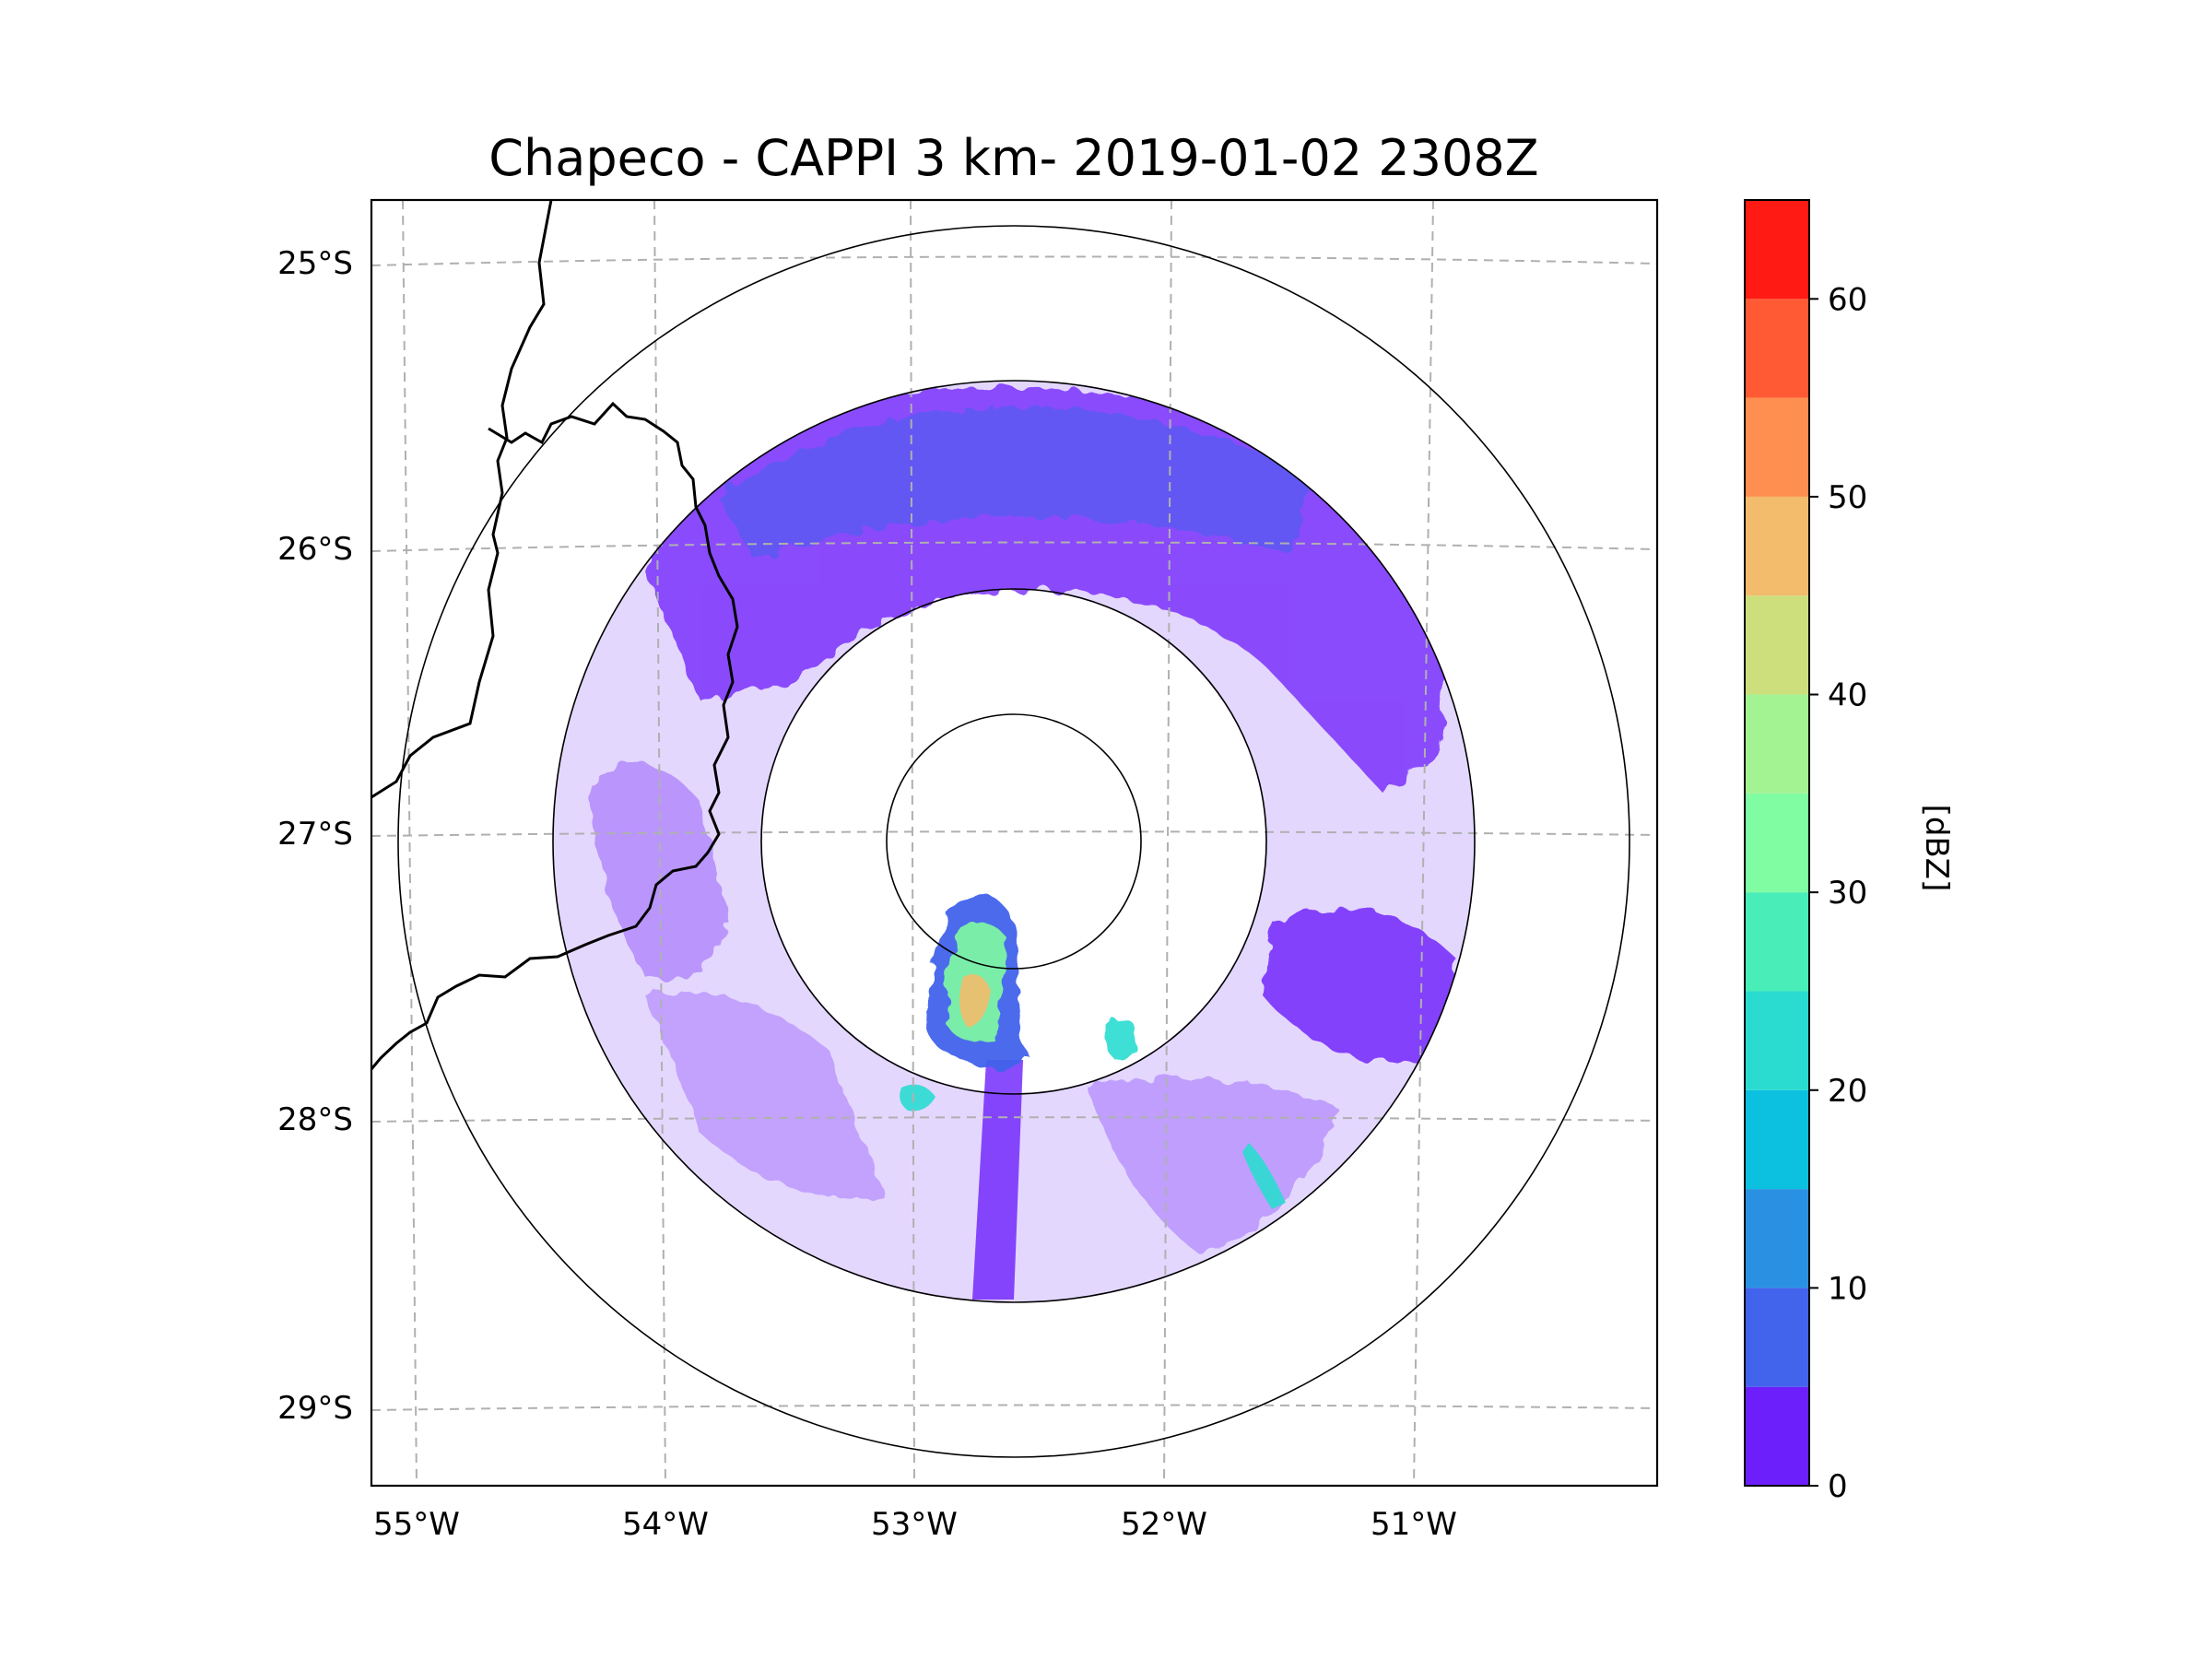  I want to click on lon-tick-labels: 55°W 54°W 53°W 52°W 51°W, so click(915, 1524).